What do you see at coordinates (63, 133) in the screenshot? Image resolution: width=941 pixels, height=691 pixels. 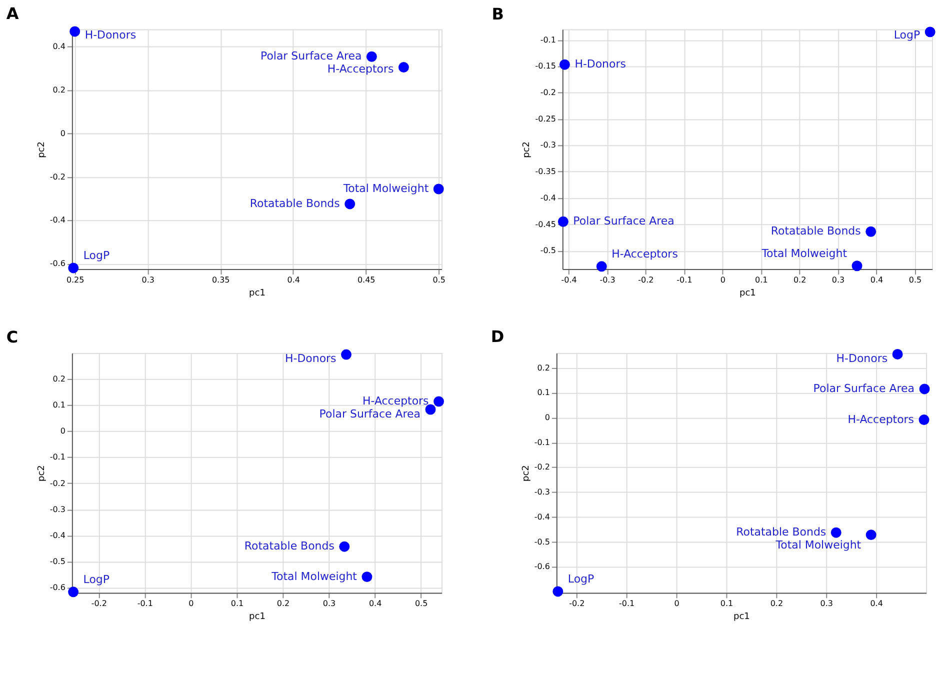 I see `y-tick-label: 0` at bounding box center [63, 133].